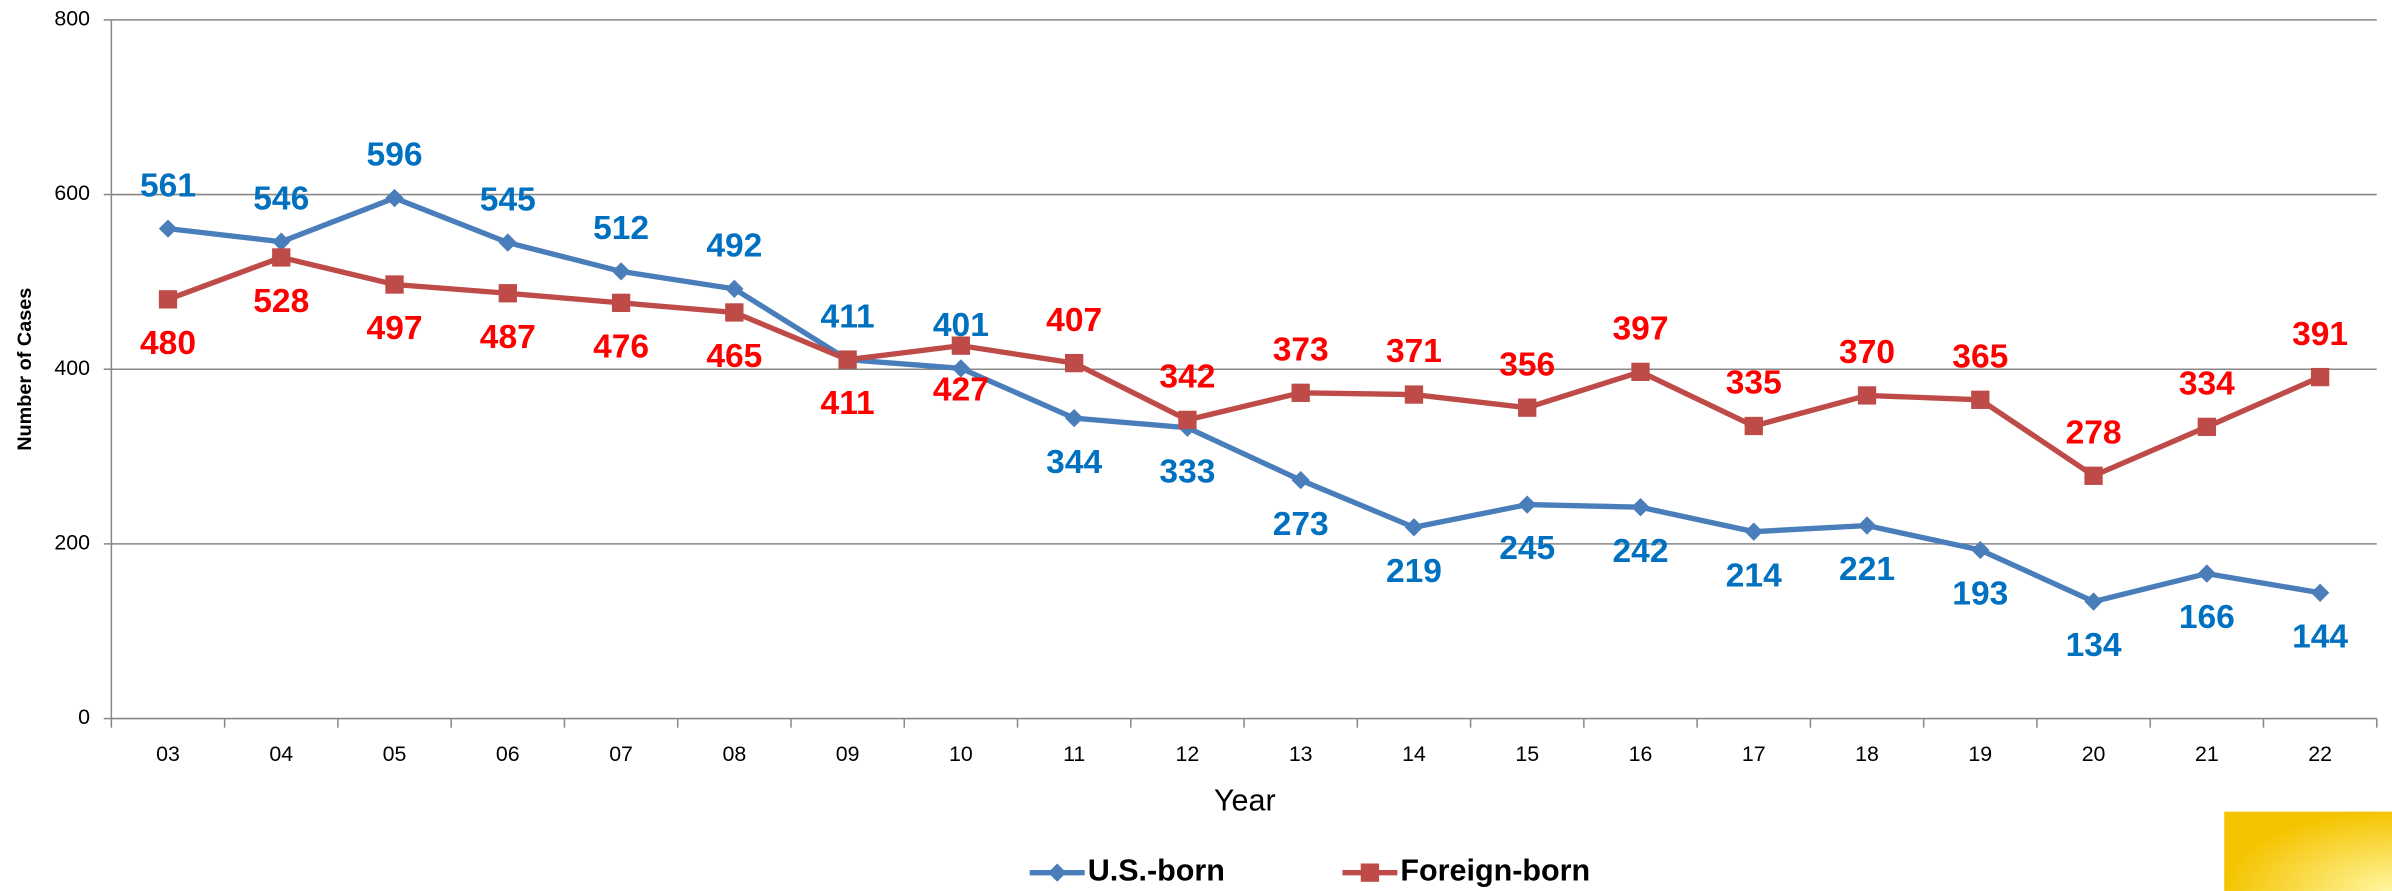 Image resolution: width=2392 pixels, height=891 pixels. What do you see at coordinates (508, 754) in the screenshot?
I see `x-tick-label: 06` at bounding box center [508, 754].